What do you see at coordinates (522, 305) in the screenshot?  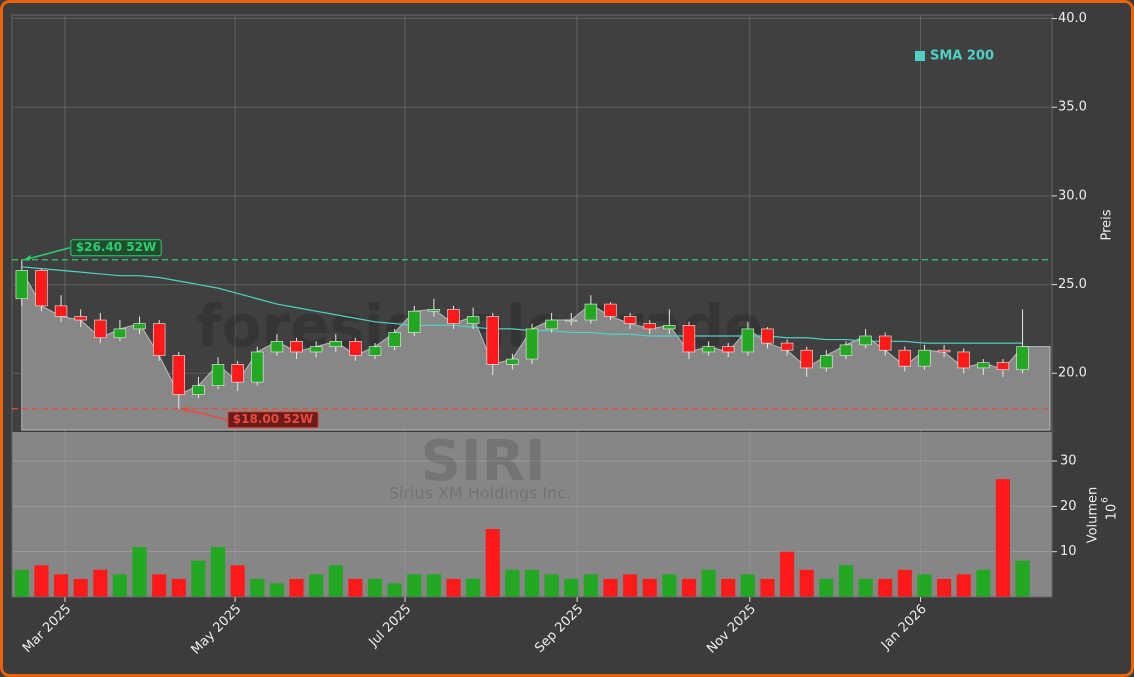 I see `sma-line` at bounding box center [522, 305].